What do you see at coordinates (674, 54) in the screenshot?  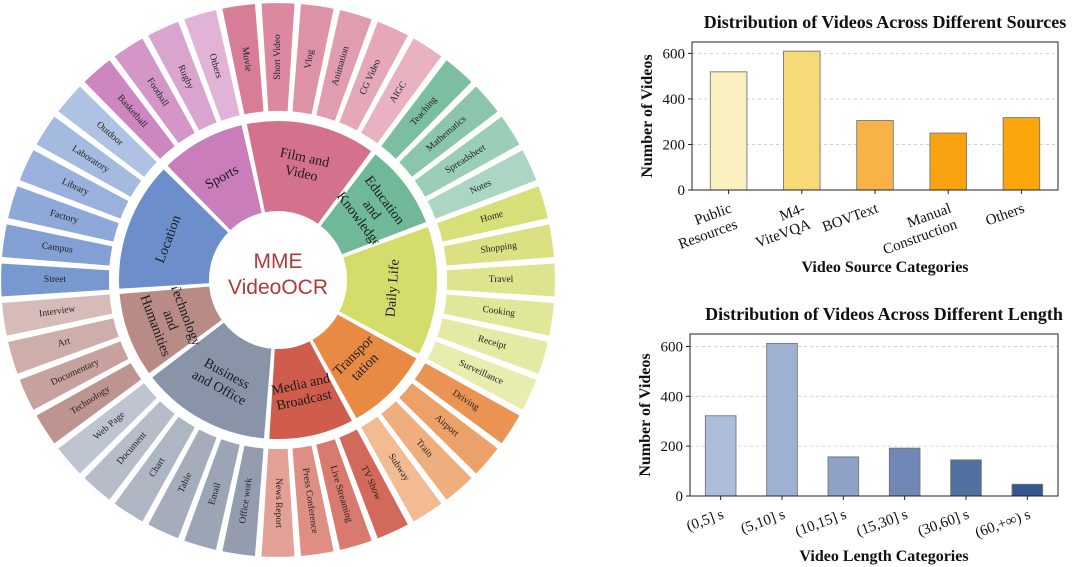 I see `y-tick-label: 600` at bounding box center [674, 54].